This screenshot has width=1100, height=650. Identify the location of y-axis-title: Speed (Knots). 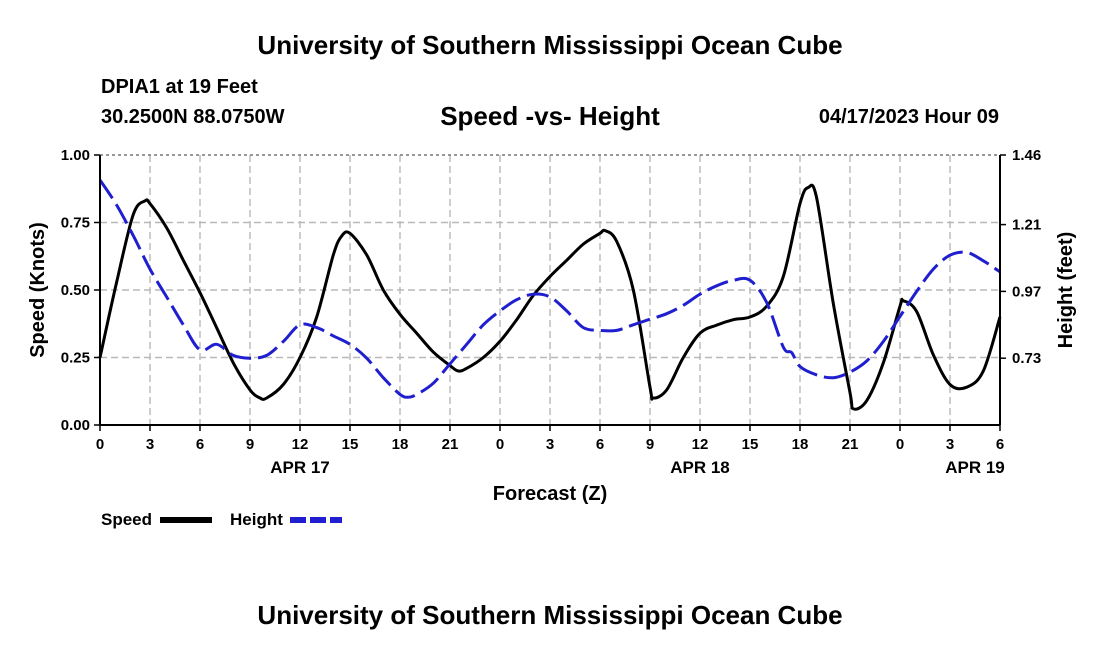
(38, 290).